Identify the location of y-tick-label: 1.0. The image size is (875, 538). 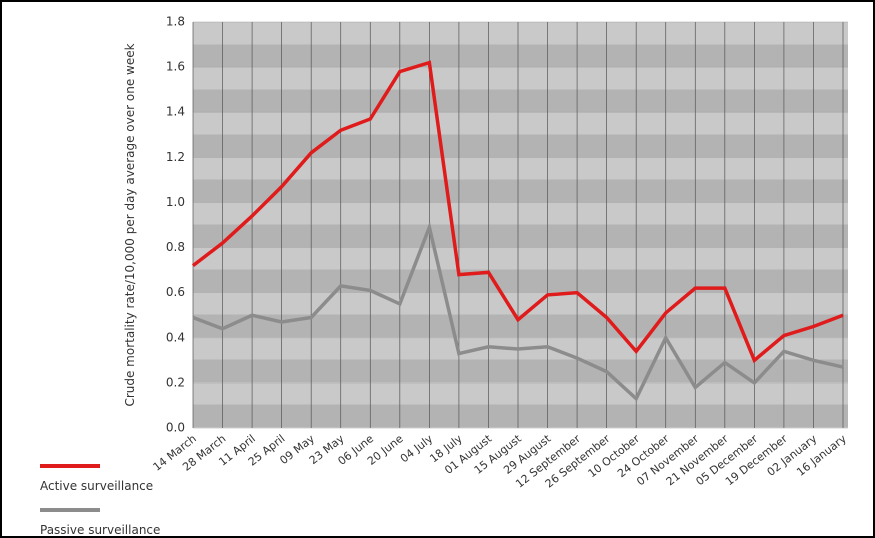
(175, 202).